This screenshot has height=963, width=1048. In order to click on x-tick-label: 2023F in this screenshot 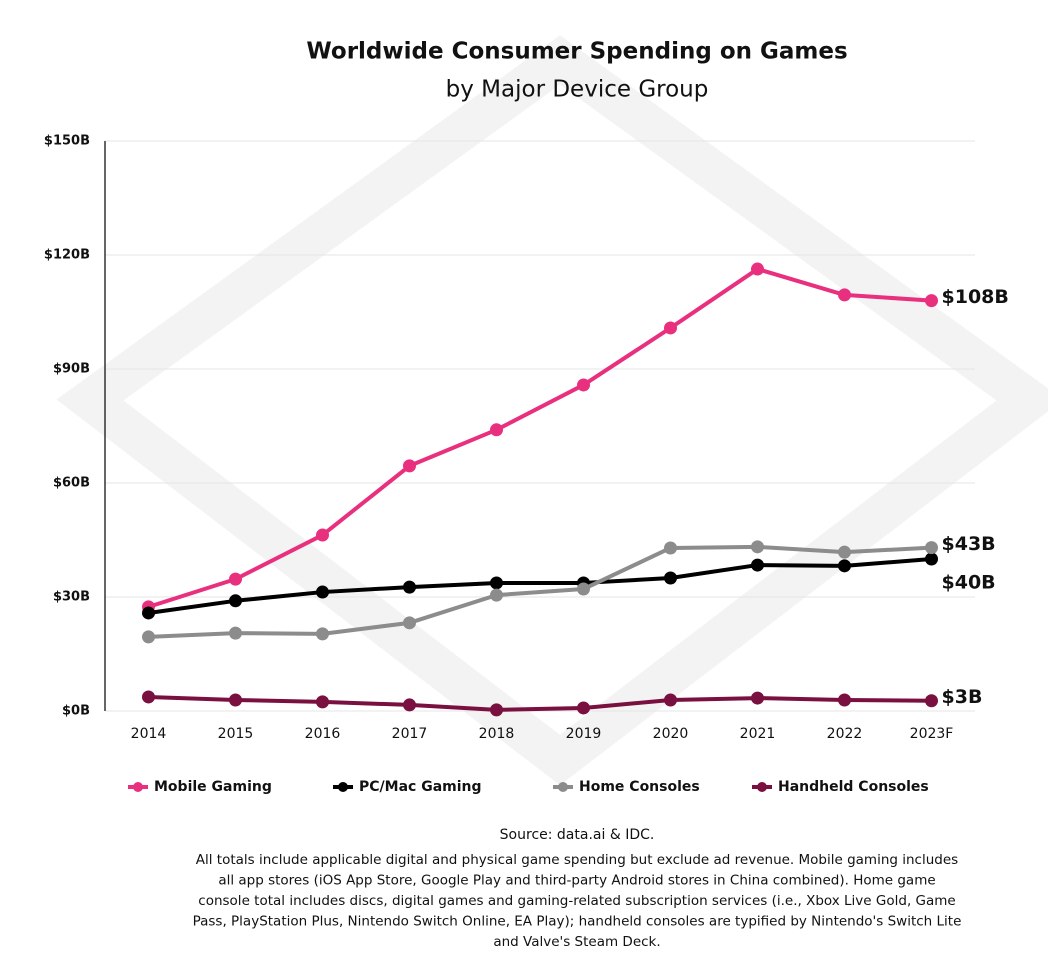, I will do `click(932, 734)`.